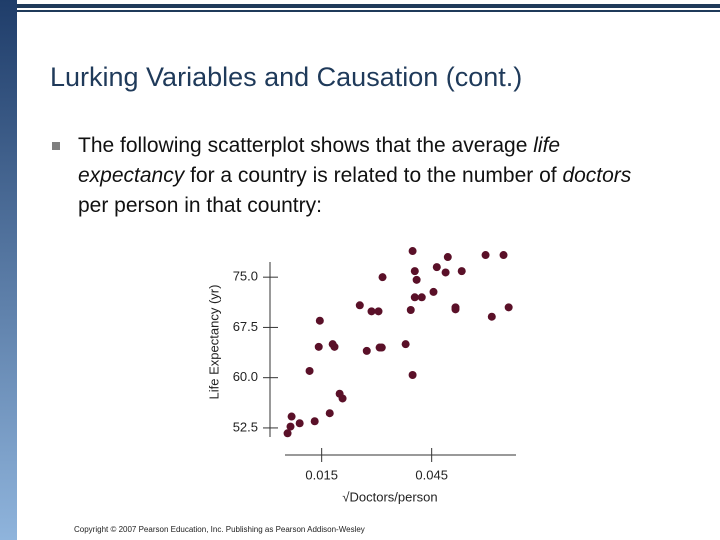  I want to click on y-tick-label: 60.0, so click(245, 376).